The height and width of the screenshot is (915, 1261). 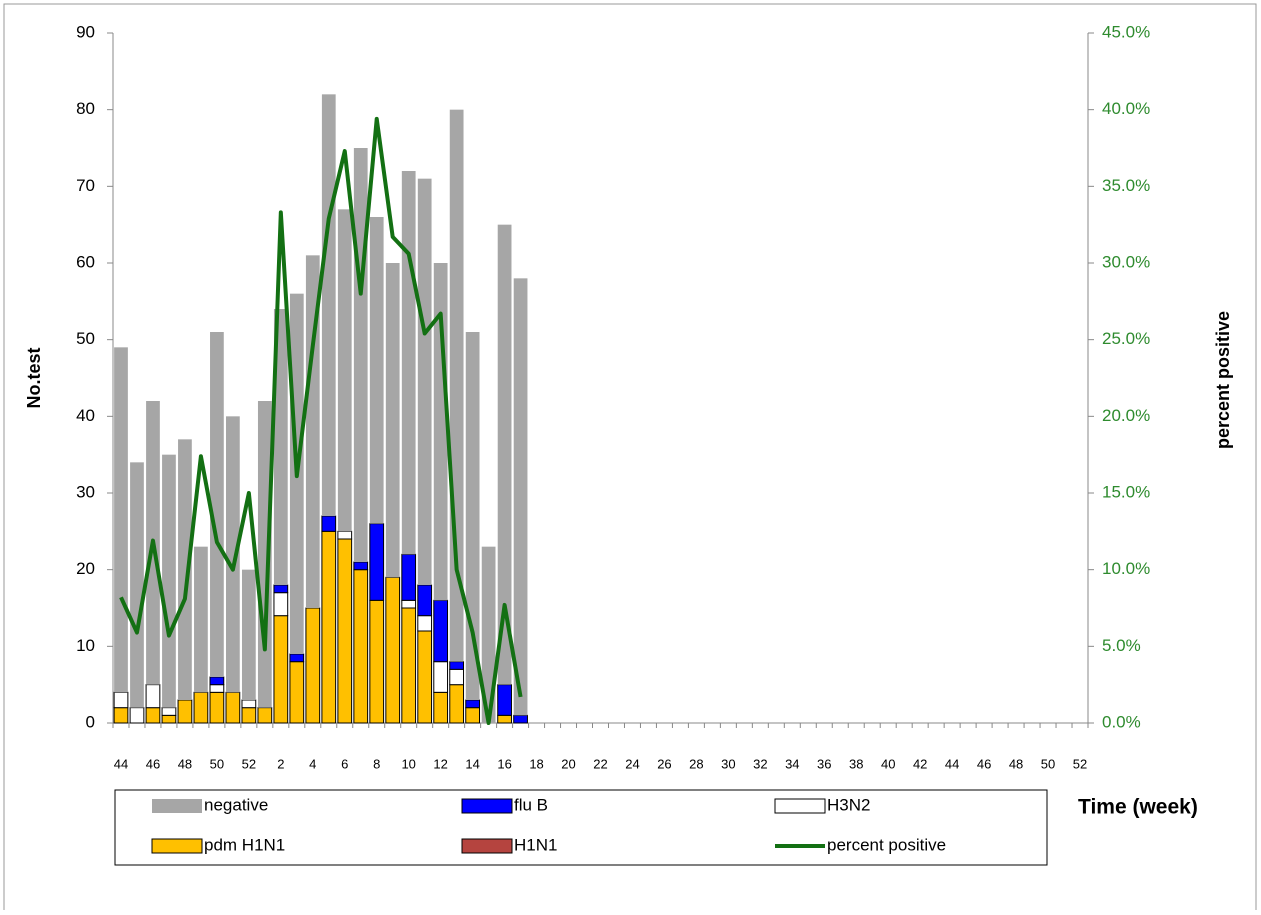 I want to click on legend-label: flu B, so click(x=531, y=804).